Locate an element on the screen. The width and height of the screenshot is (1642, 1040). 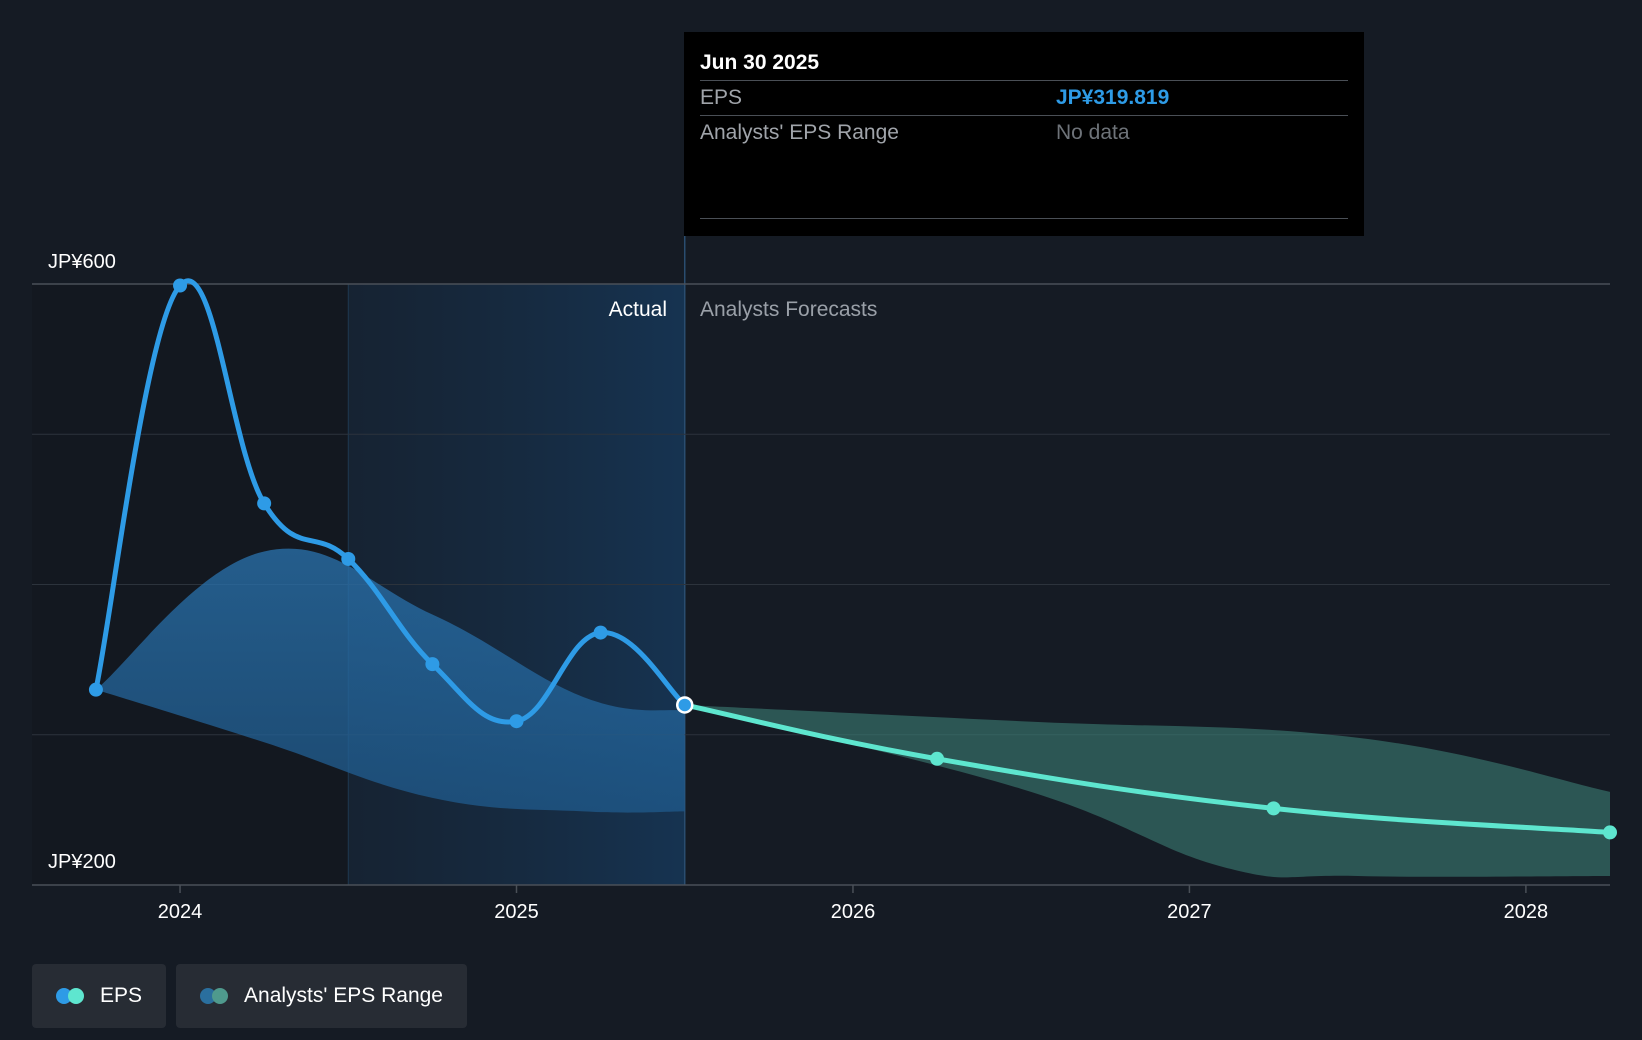
x-axis-tick-label: 2024 is located at coordinates (180, 912).